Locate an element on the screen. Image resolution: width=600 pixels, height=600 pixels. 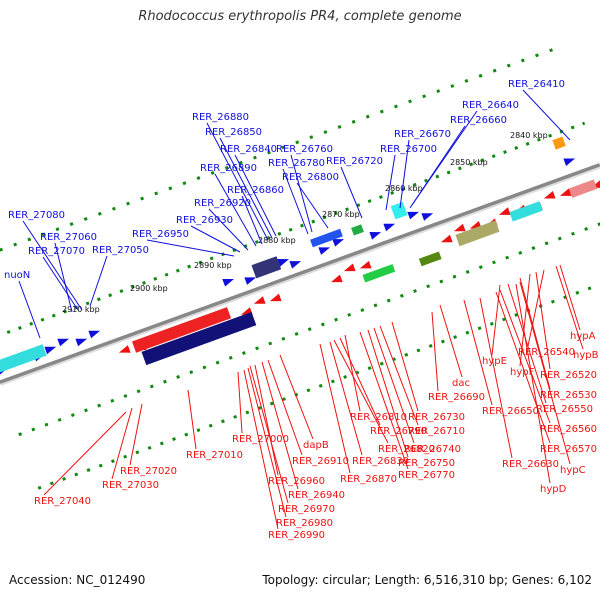
reverse-gene-label: RER_26710 is located at coordinates (436, 431).